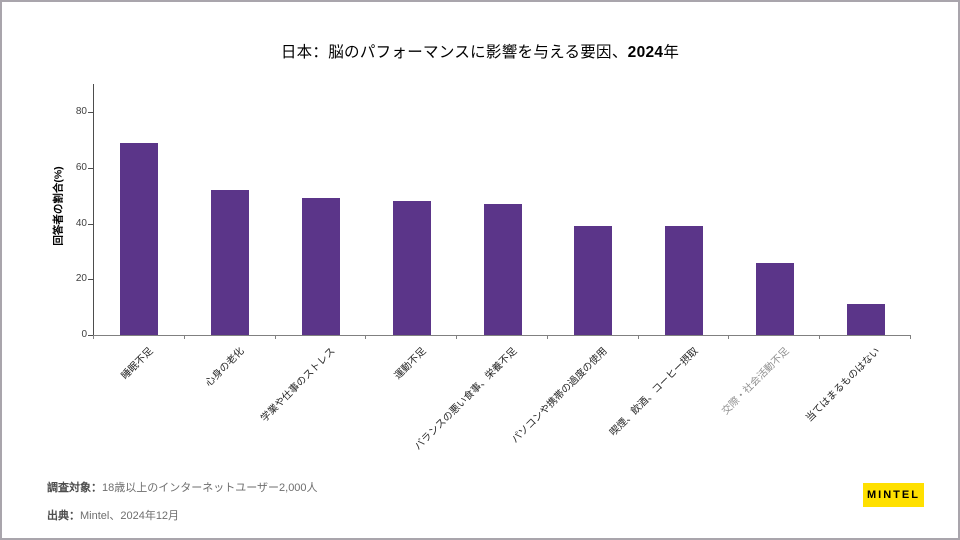  What do you see at coordinates (645, 52) in the screenshot?
I see `chart-title-year: 2024` at bounding box center [645, 52].